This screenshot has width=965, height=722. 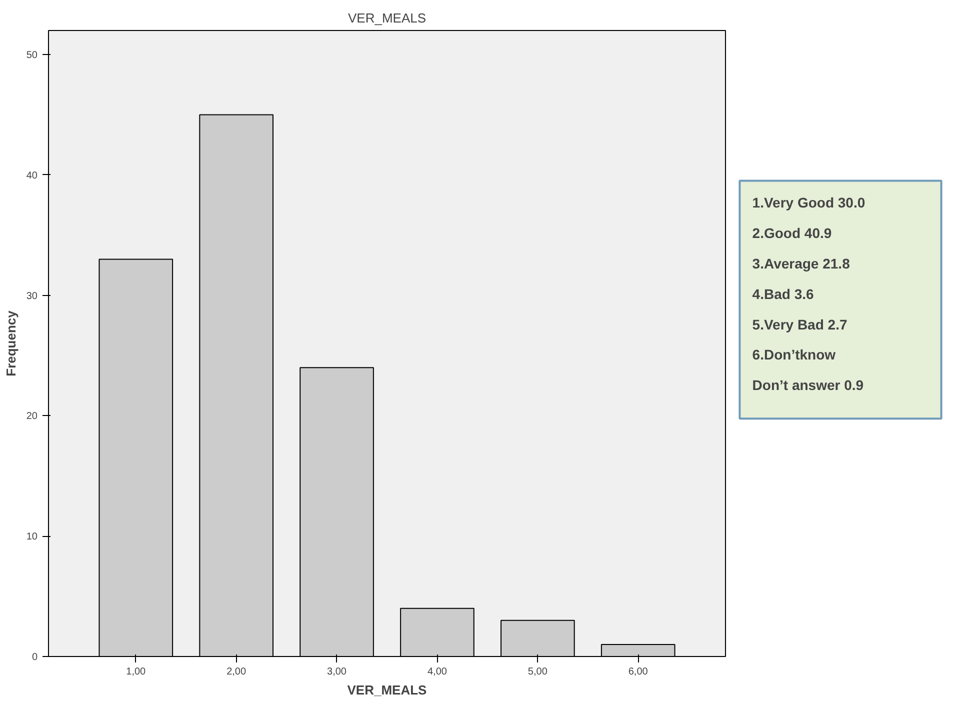 What do you see at coordinates (32, 537) in the screenshot?
I see `y-tick-label: 10` at bounding box center [32, 537].